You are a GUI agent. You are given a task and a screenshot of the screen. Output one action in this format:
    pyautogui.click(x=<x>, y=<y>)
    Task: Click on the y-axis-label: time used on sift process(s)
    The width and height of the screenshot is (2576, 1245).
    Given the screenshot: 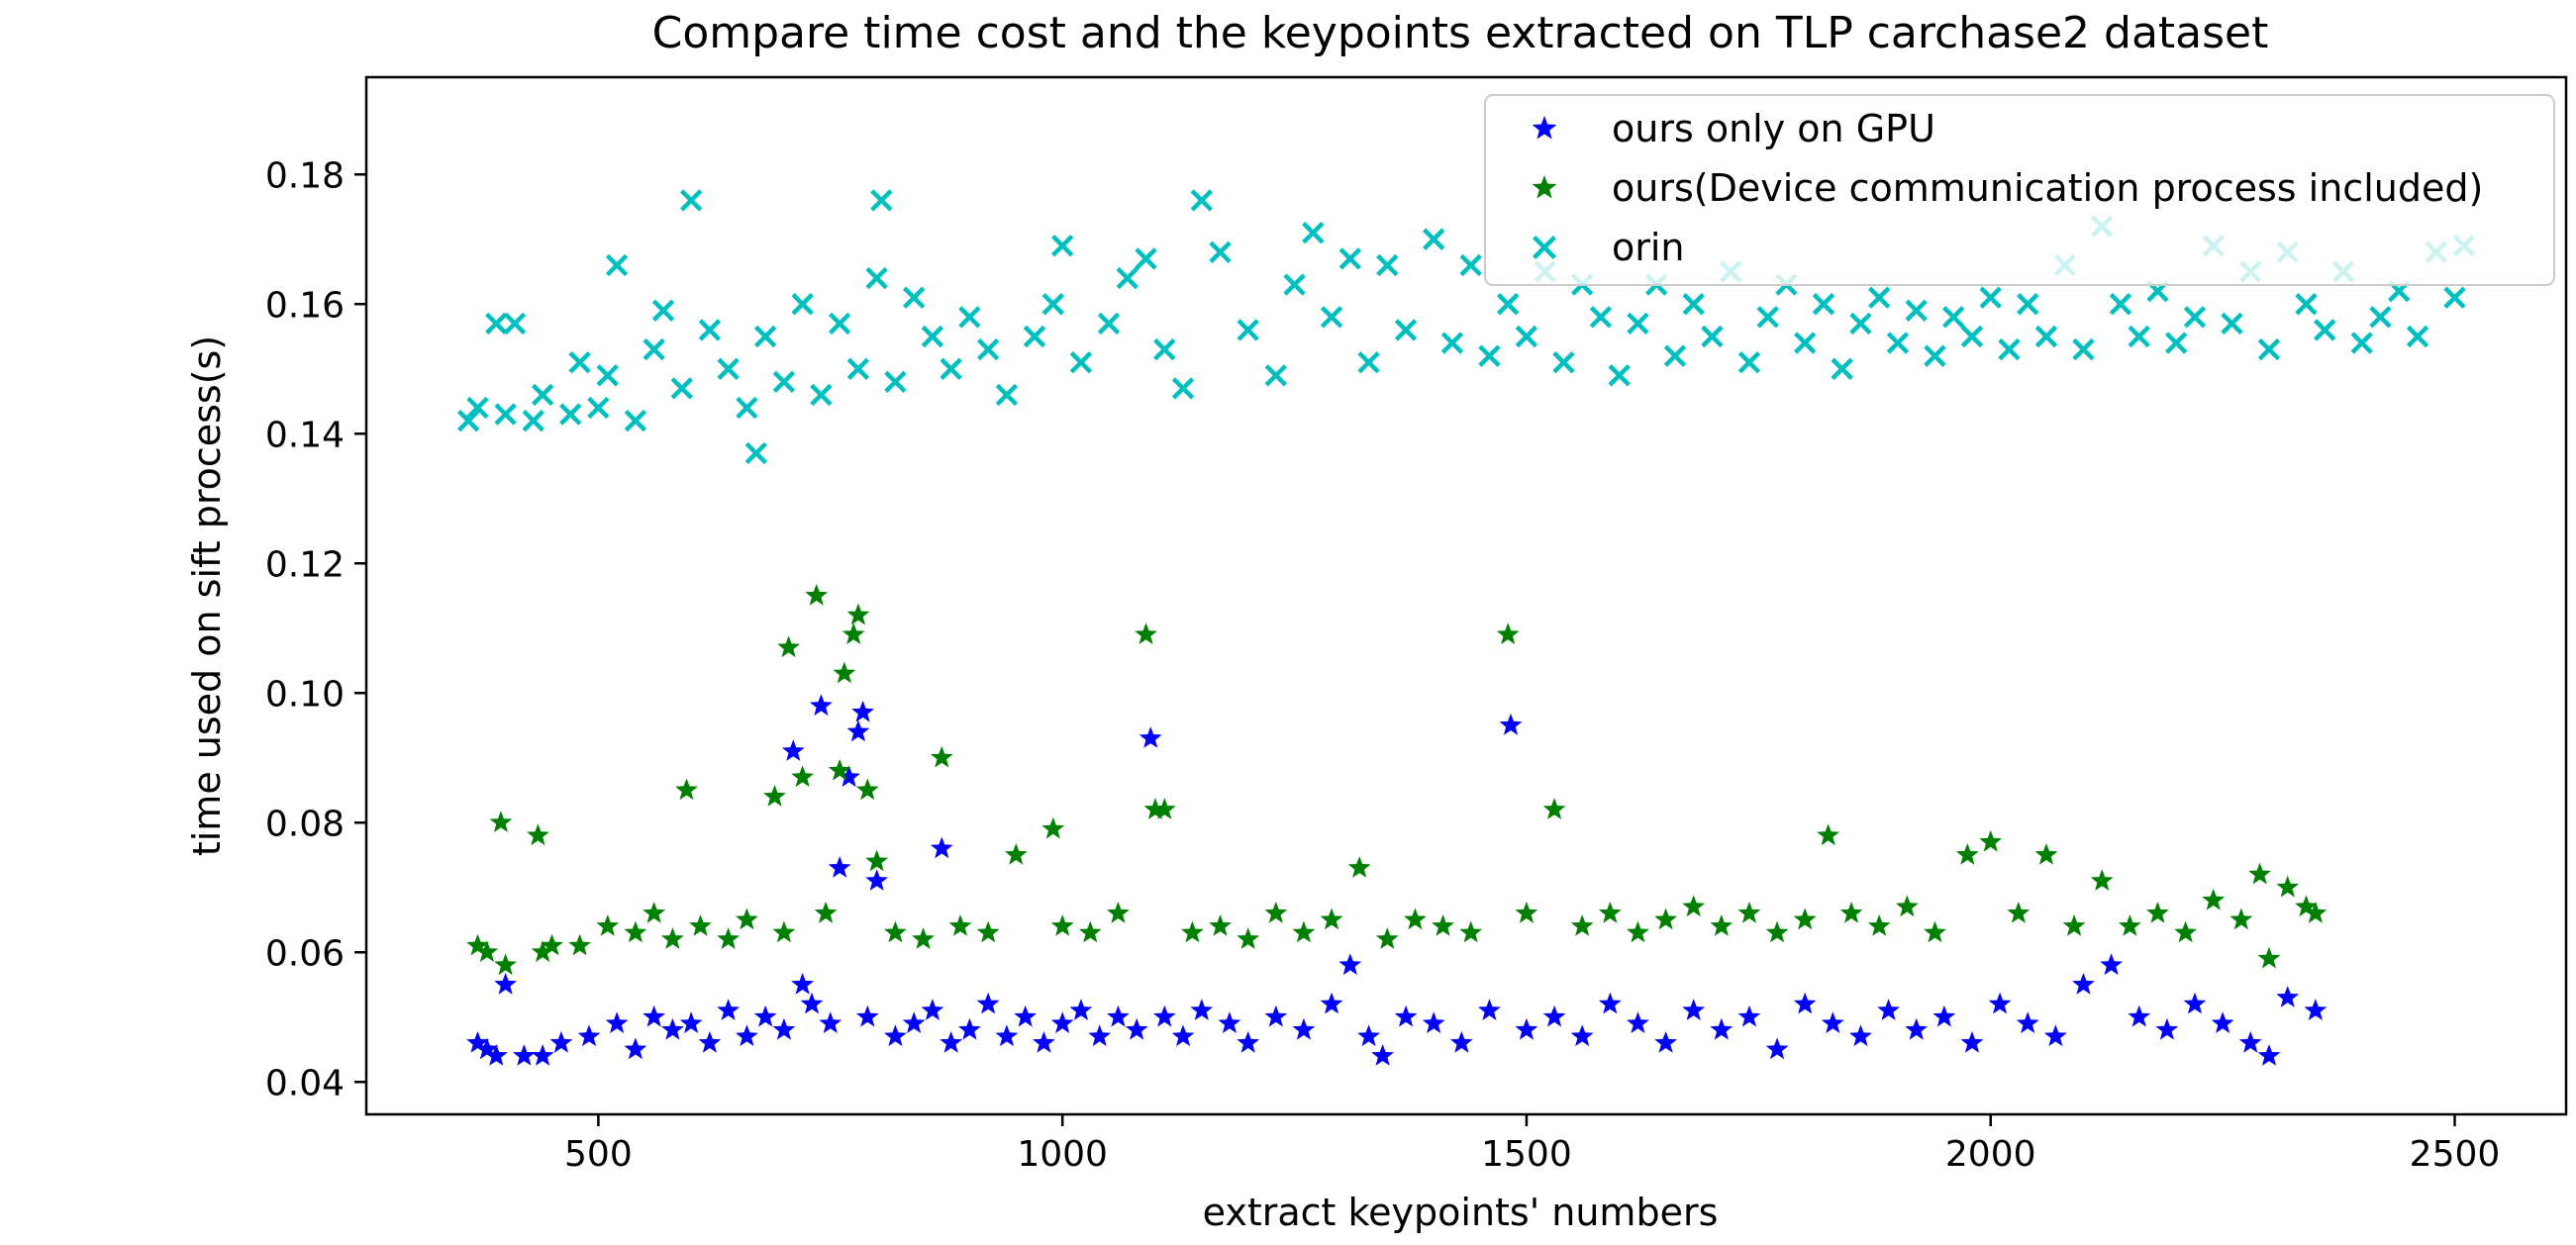 What is the action you would take?
    pyautogui.click(x=207, y=595)
    